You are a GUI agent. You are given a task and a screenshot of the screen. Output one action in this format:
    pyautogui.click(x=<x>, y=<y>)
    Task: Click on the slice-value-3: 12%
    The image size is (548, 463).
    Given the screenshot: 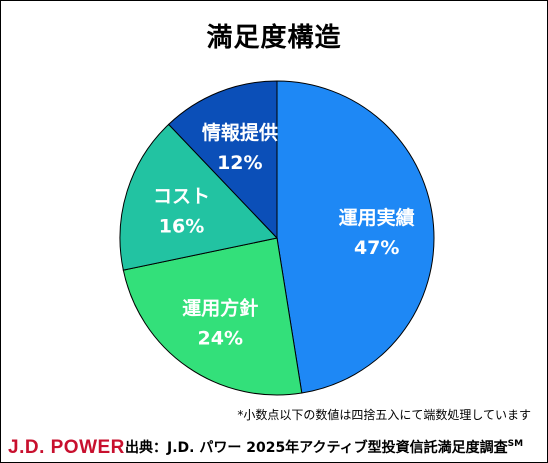 What is the action you would take?
    pyautogui.click(x=239, y=163)
    